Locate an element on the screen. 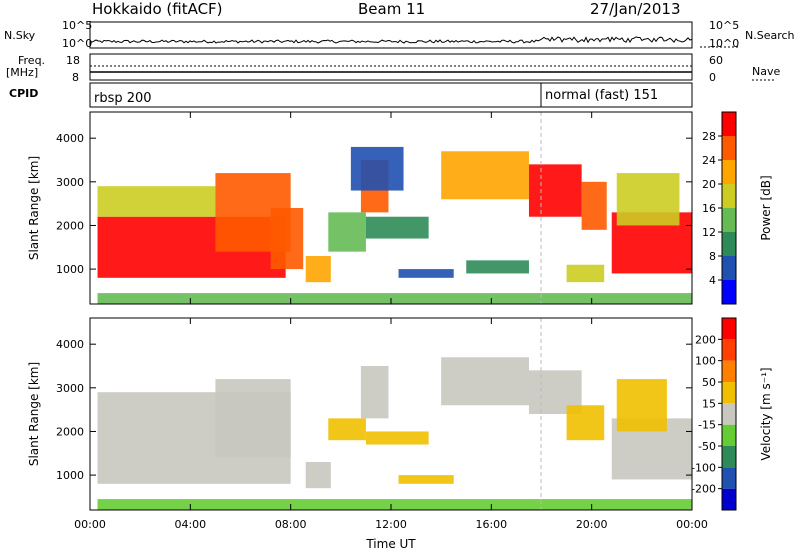 The image size is (800, 554). beam-title: Beam 11 is located at coordinates (392, 9).